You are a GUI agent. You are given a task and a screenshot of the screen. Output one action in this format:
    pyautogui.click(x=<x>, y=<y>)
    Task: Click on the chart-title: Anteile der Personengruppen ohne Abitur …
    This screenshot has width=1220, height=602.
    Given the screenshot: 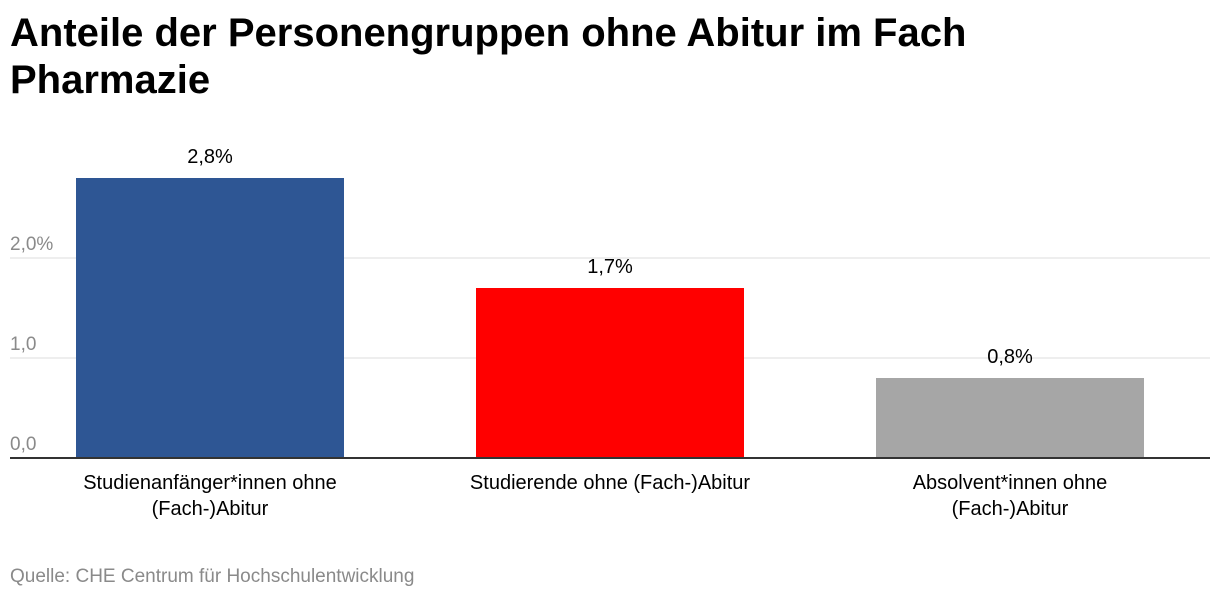 What is the action you would take?
    pyautogui.click(x=488, y=56)
    